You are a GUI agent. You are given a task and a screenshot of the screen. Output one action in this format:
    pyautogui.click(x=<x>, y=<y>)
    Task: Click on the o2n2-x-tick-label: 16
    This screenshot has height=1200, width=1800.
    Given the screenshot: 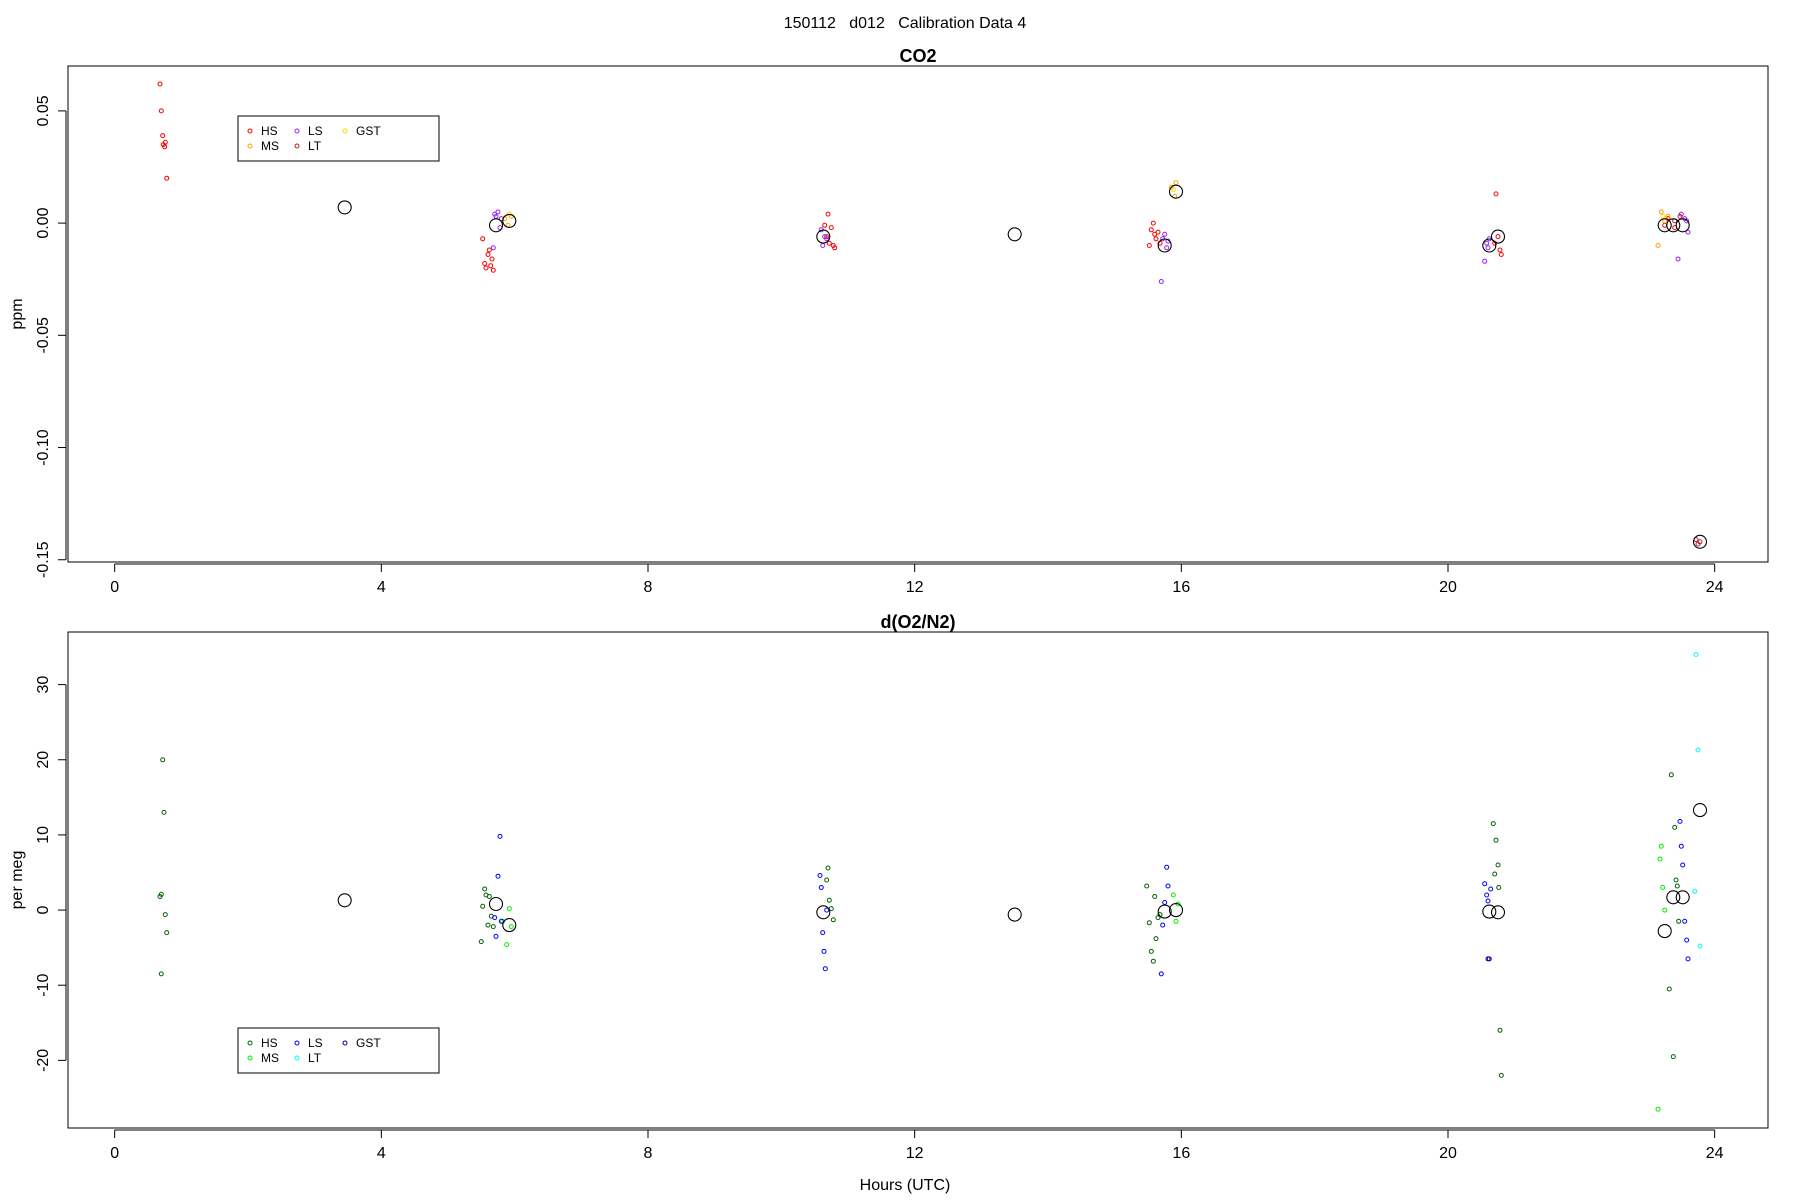 What is the action you would take?
    pyautogui.click(x=1181, y=1153)
    